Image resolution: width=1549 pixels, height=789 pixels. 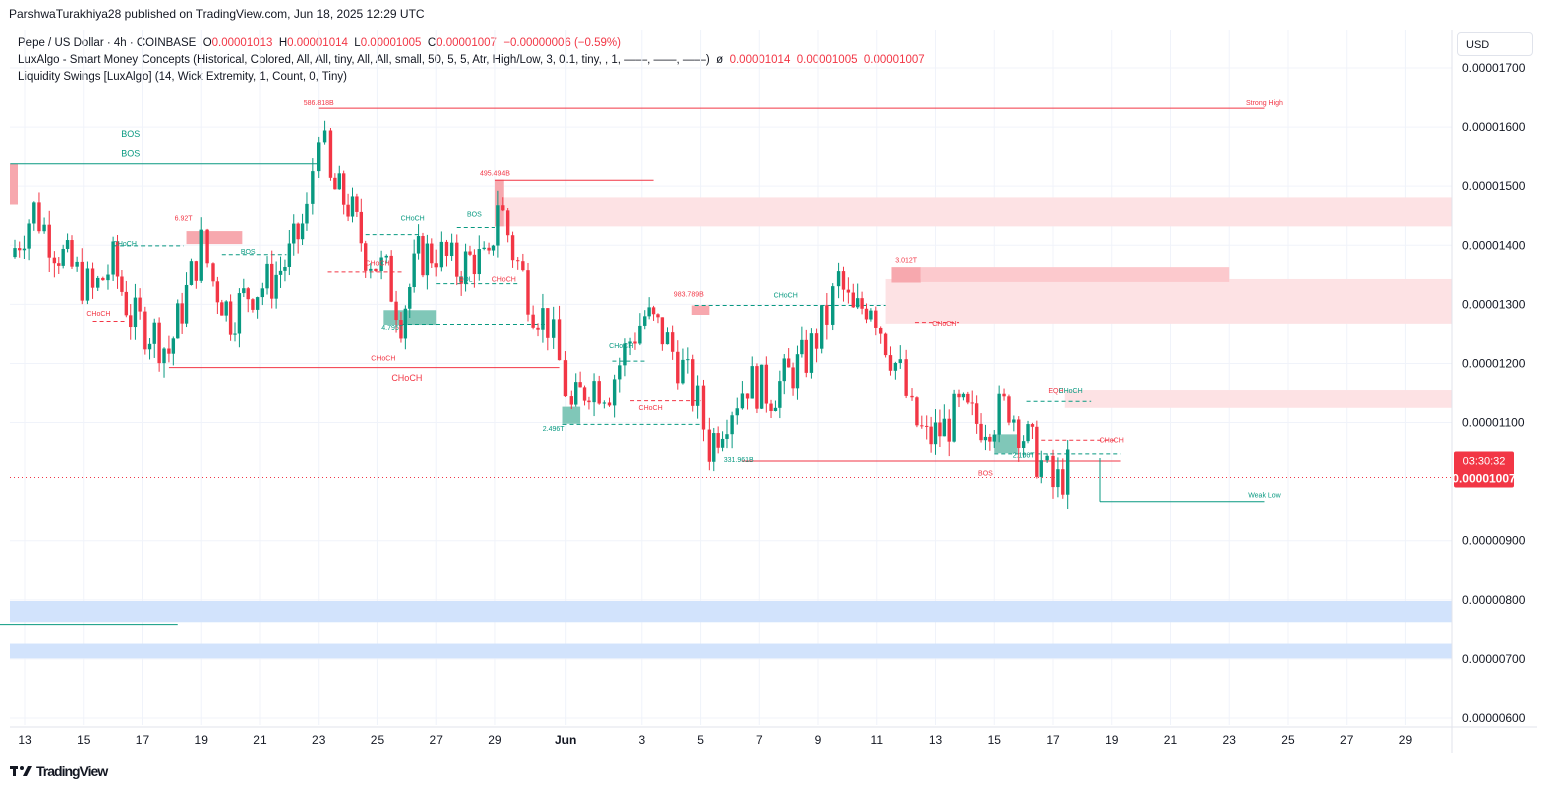 I want to click on currency-button: USD, so click(x=1495, y=44).